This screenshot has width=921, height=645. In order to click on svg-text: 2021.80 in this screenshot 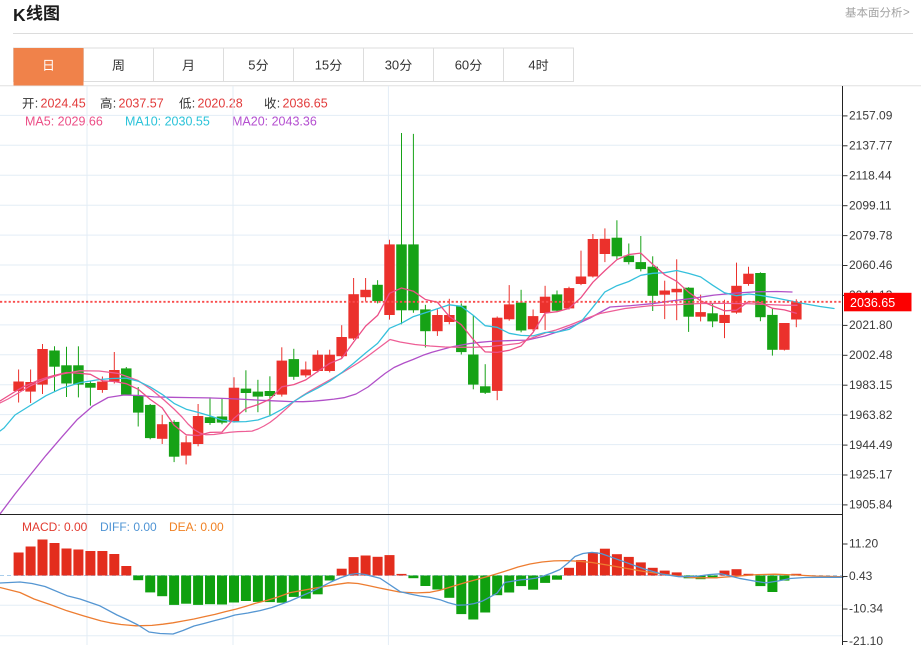, I will do `click(871, 325)`.